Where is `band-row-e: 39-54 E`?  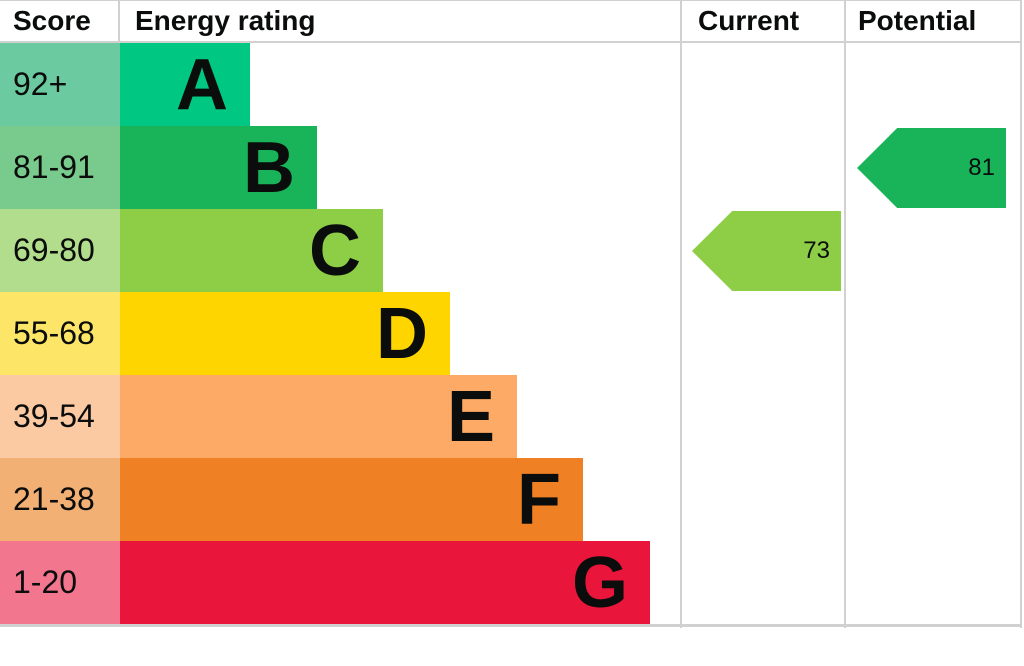
band-row-e: 39-54 E is located at coordinates (511, 416).